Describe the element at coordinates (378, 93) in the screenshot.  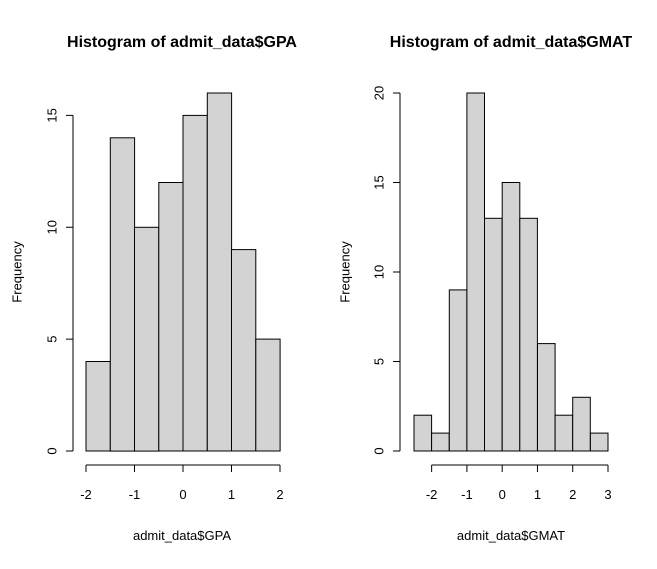
I see `y-tick-label: 20` at that location.